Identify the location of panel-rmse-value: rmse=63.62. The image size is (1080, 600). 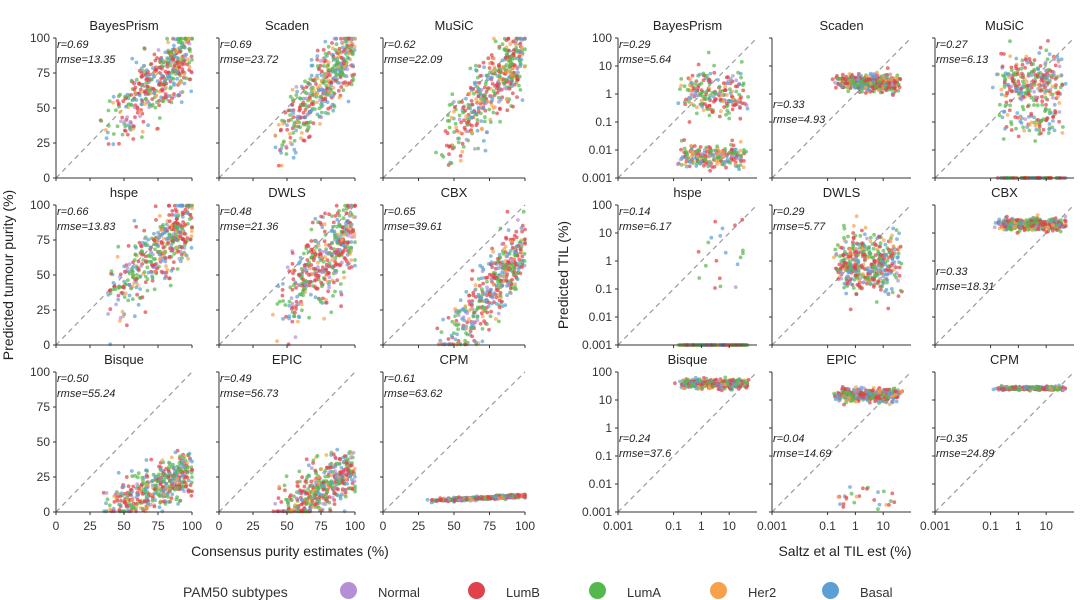
(413, 394).